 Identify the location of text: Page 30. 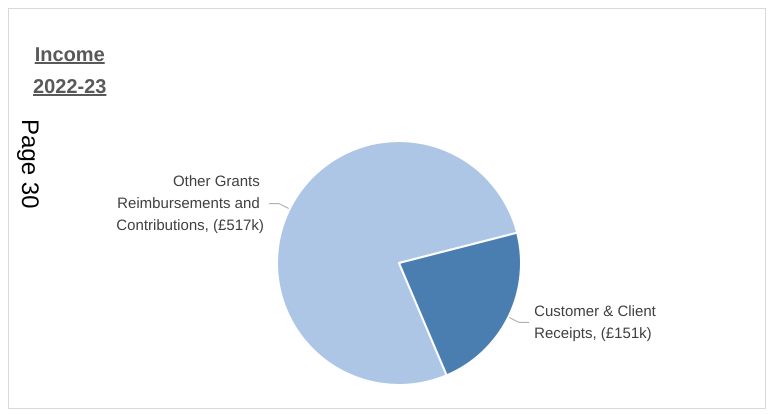
(29, 164).